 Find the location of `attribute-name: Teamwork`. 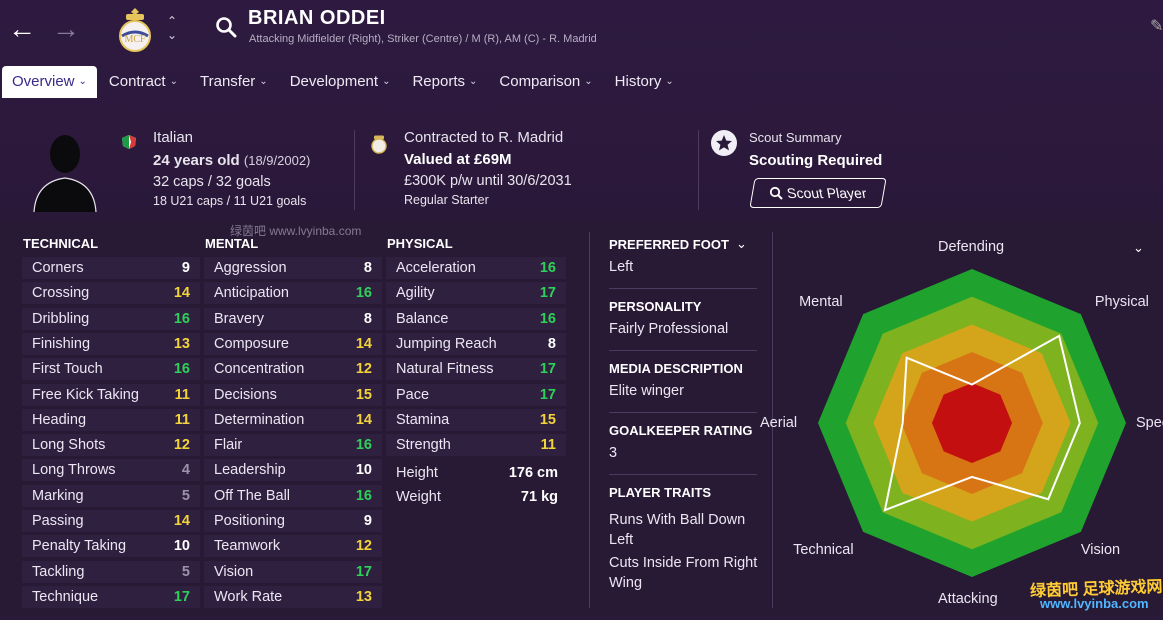

attribute-name: Teamwork is located at coordinates (247, 546).